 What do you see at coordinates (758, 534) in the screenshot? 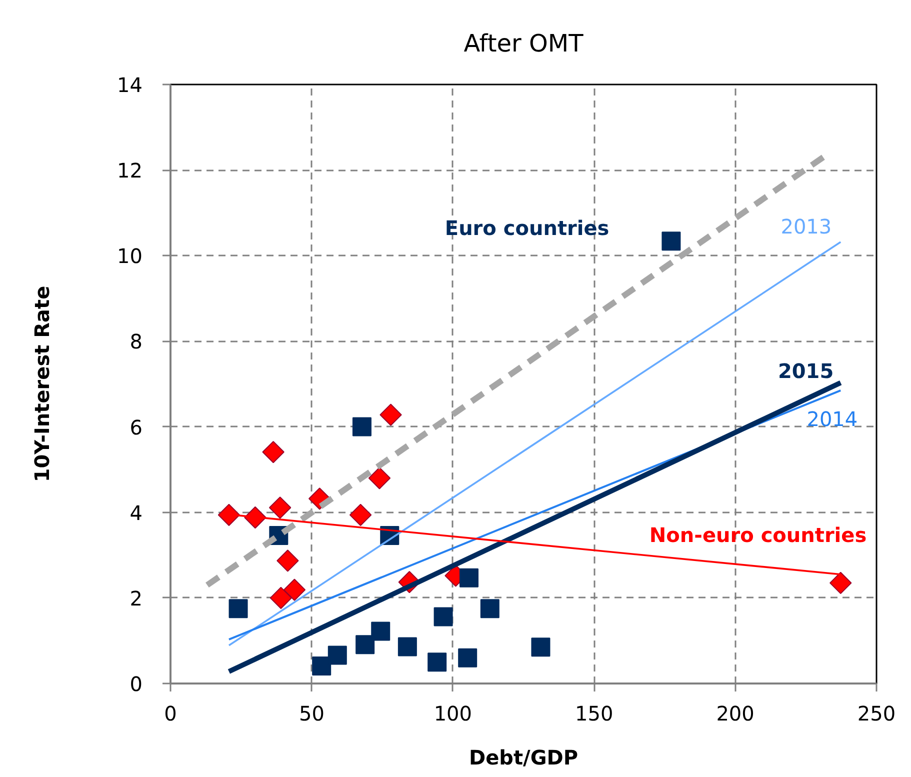
I see `series-label: Non-euro countries` at bounding box center [758, 534].